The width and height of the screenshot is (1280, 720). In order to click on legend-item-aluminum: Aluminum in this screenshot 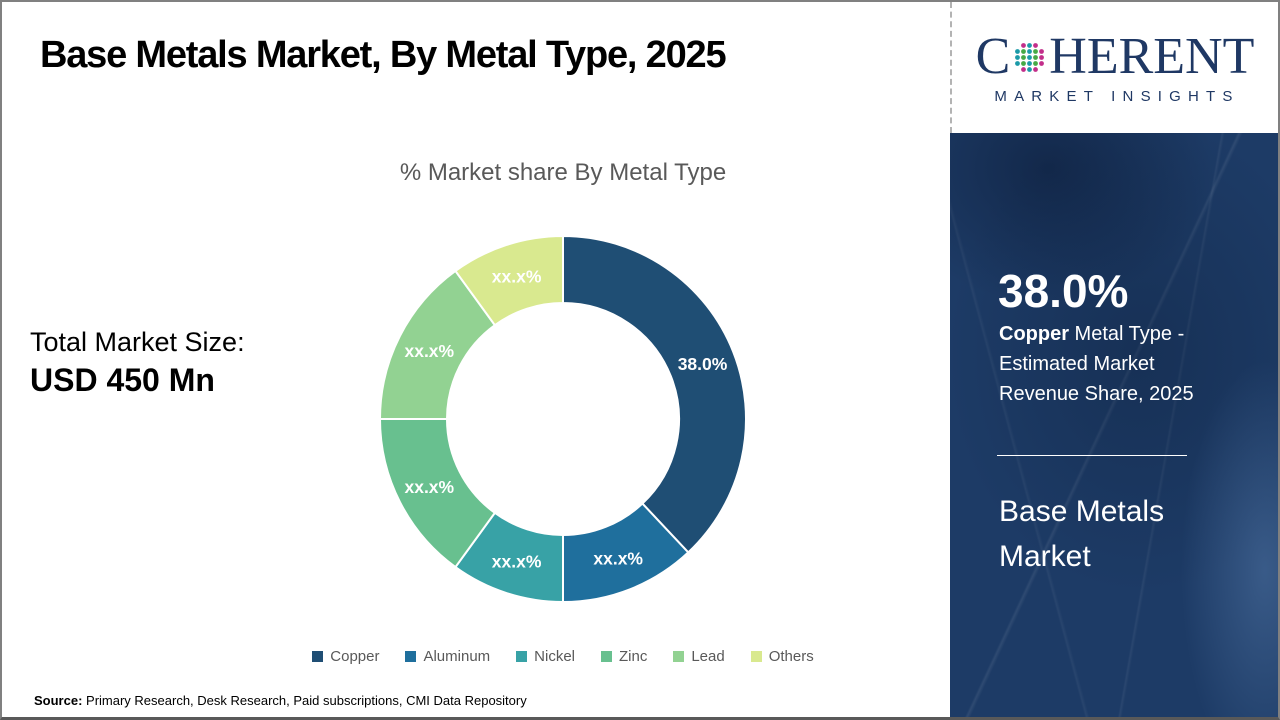, I will do `click(447, 656)`.